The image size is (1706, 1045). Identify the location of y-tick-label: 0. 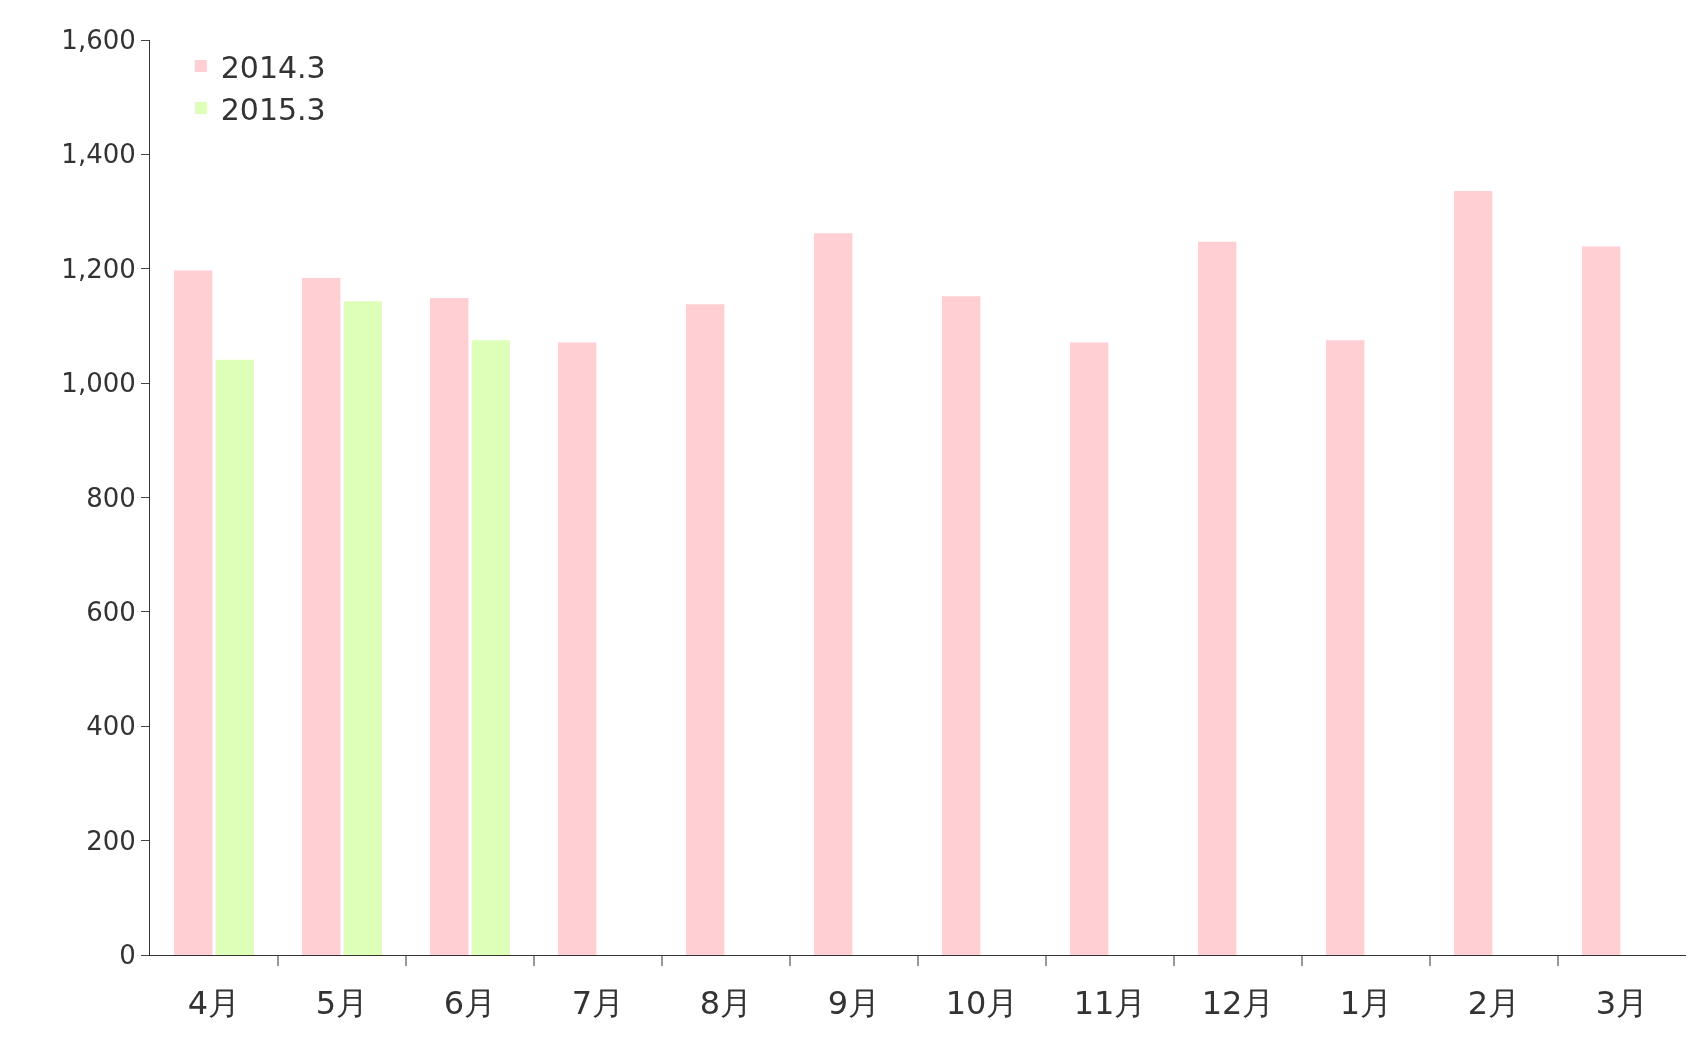
(127, 955).